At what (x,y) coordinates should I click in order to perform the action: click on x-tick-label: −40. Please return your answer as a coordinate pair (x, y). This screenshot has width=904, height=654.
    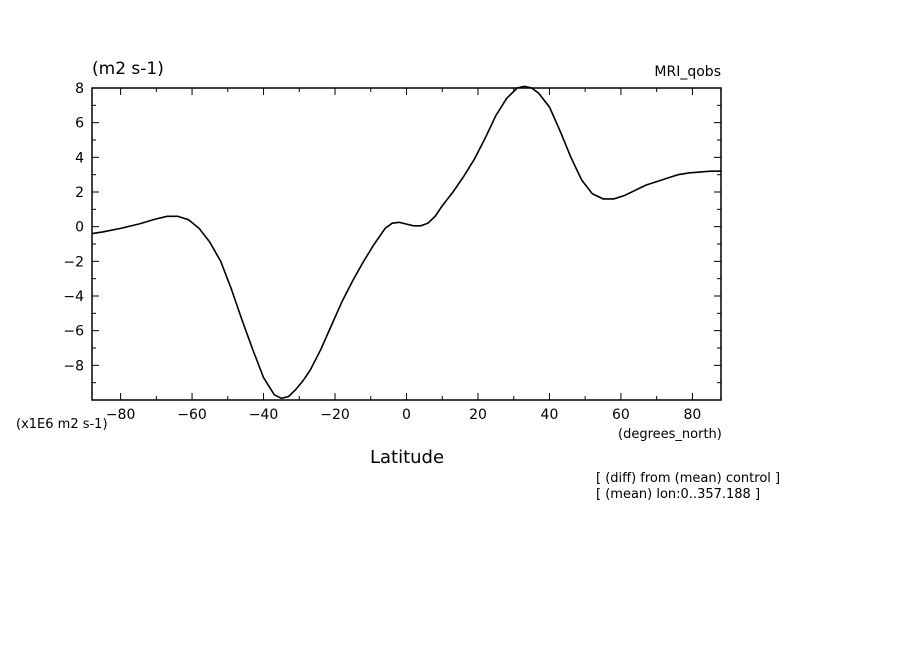
    Looking at the image, I should click on (264, 415).